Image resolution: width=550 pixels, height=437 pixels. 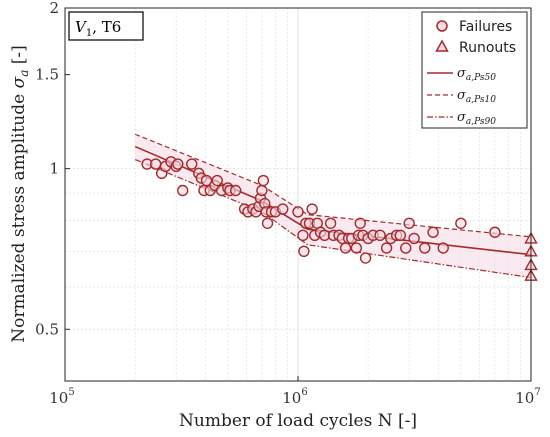 I want to click on legend-label-failures: Failures, so click(x=485, y=27).